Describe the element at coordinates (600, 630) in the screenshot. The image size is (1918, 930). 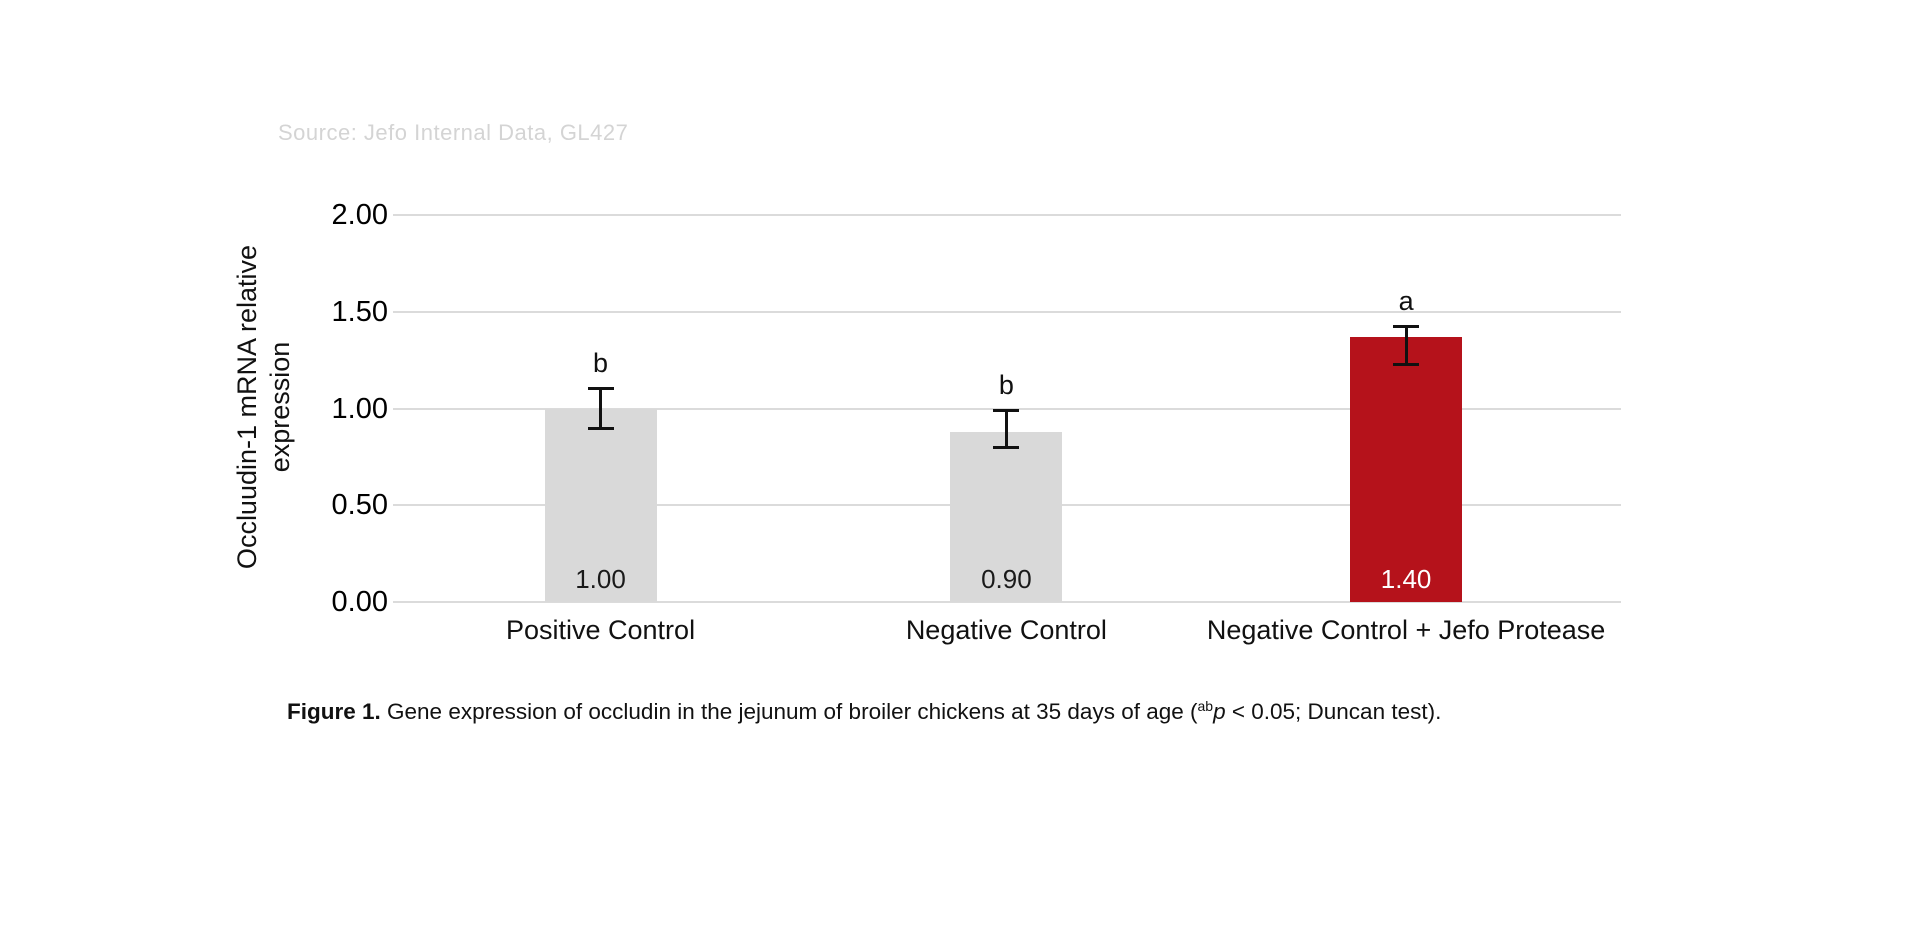
I see `x-category-label-1: Positive Control` at that location.